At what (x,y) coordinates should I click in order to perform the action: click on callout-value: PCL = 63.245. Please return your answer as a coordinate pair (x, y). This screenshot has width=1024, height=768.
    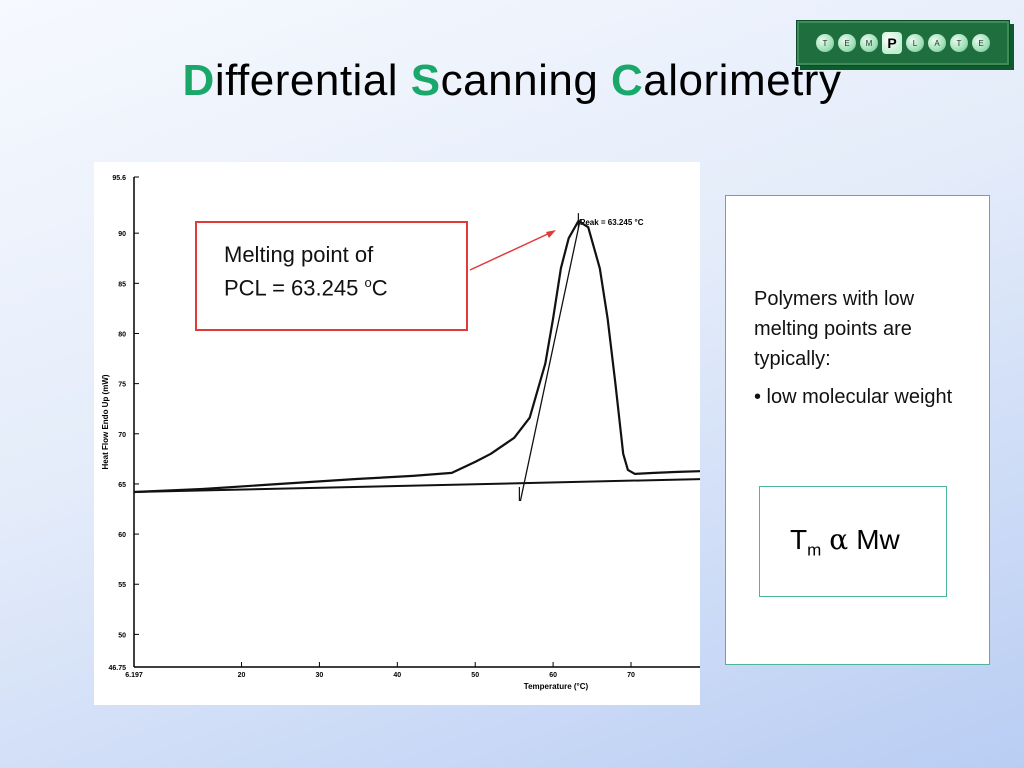
    Looking at the image, I should click on (294, 288).